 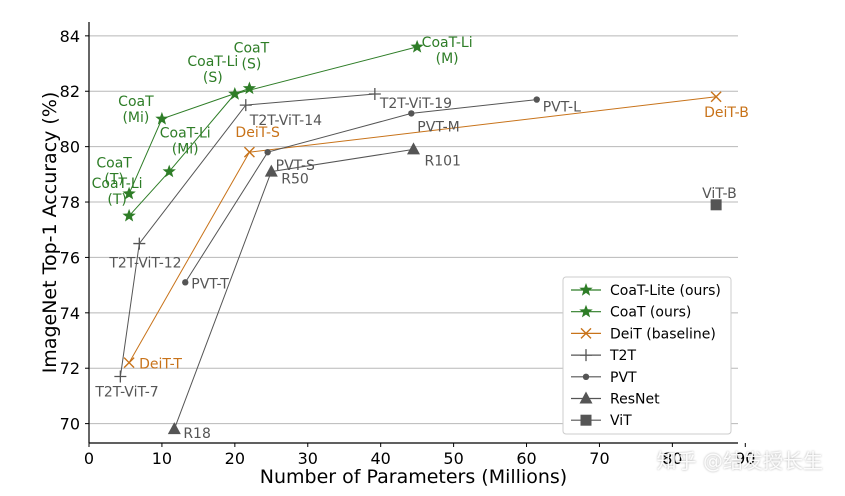 What do you see at coordinates (623, 378) in the screenshot?
I see `legend-label-pvt: PVT` at bounding box center [623, 378].